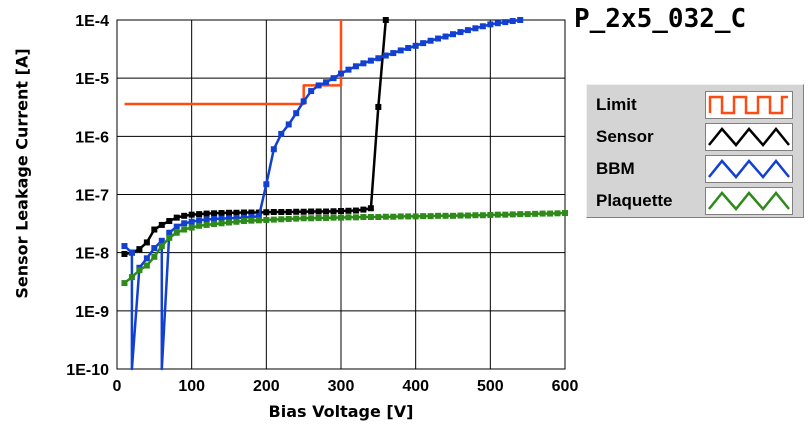 Image resolution: width=812 pixels, height=433 pixels. I want to click on legend-item-plaquette: Plaquette, so click(695, 200).